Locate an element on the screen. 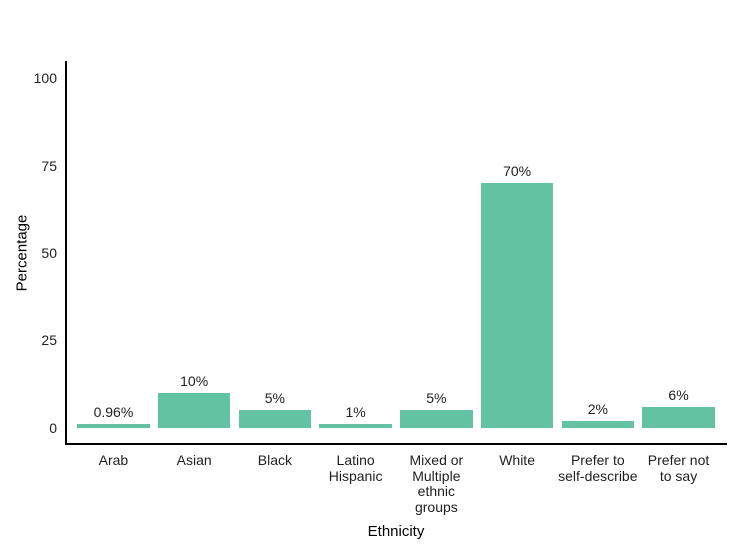  bar-mixed-or-multiple-ethnic-groups is located at coordinates (436, 419).